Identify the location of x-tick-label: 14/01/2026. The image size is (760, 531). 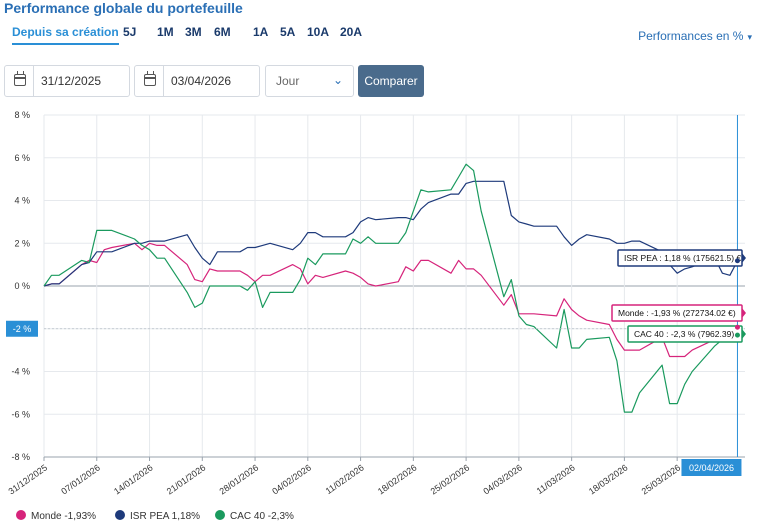
(133, 479).